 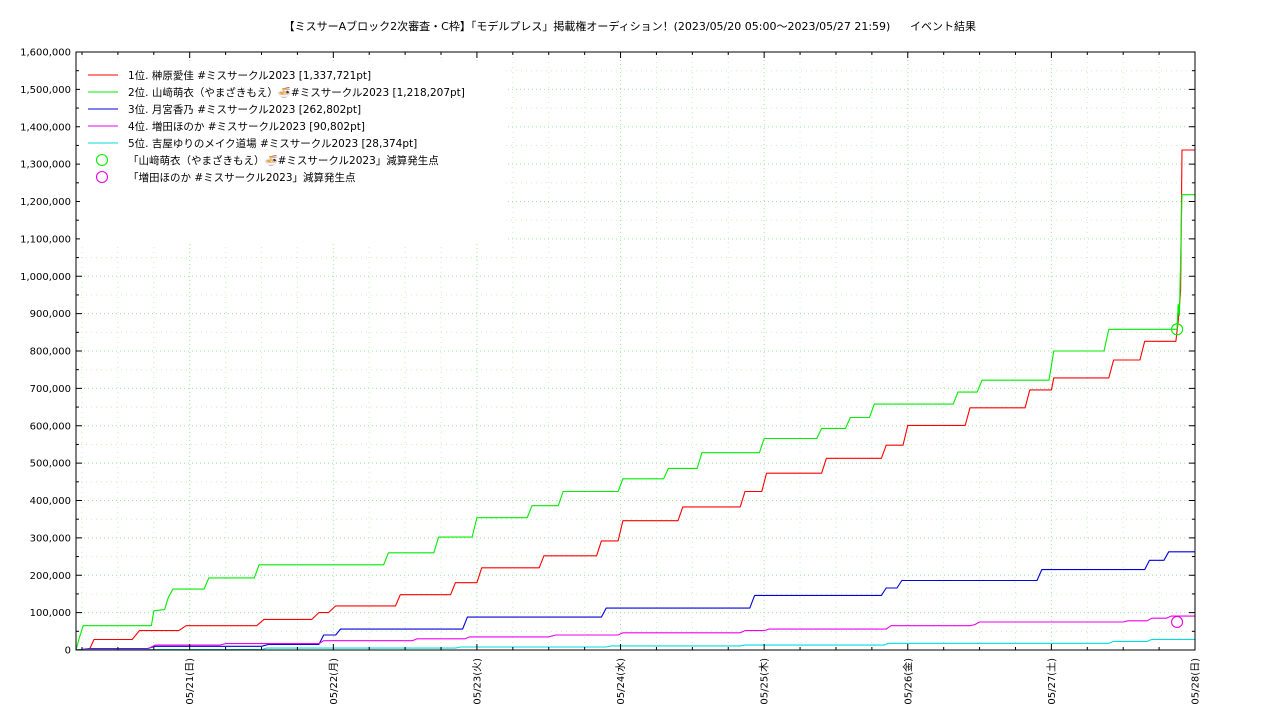 I want to click on chart-subtitle: イベント結果, so click(x=943, y=26).